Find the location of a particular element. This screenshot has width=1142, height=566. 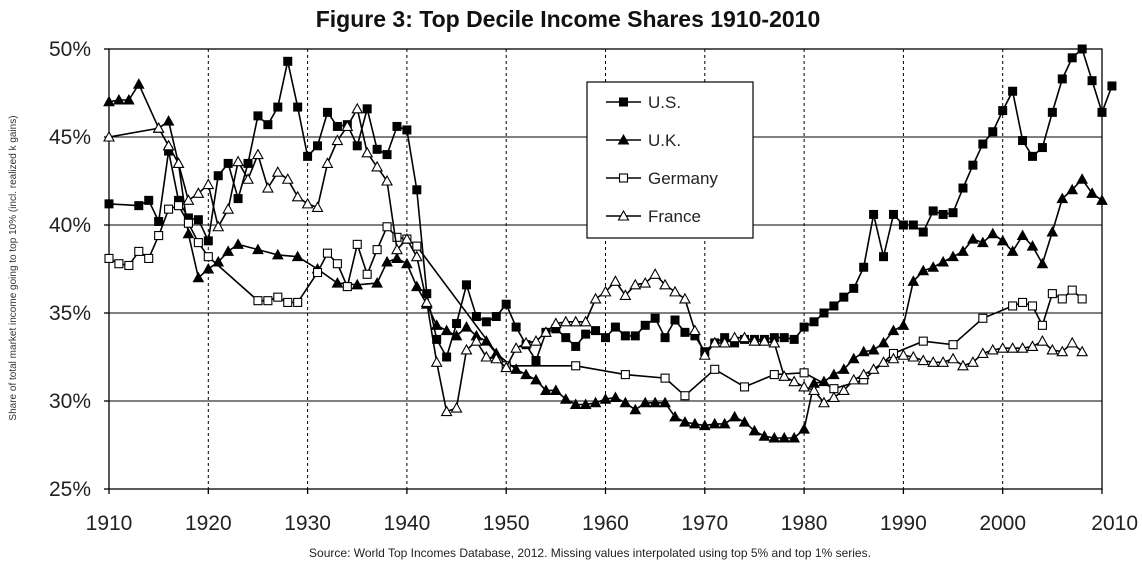

x-tick-label-6: 1970 is located at coordinates (704, 523).